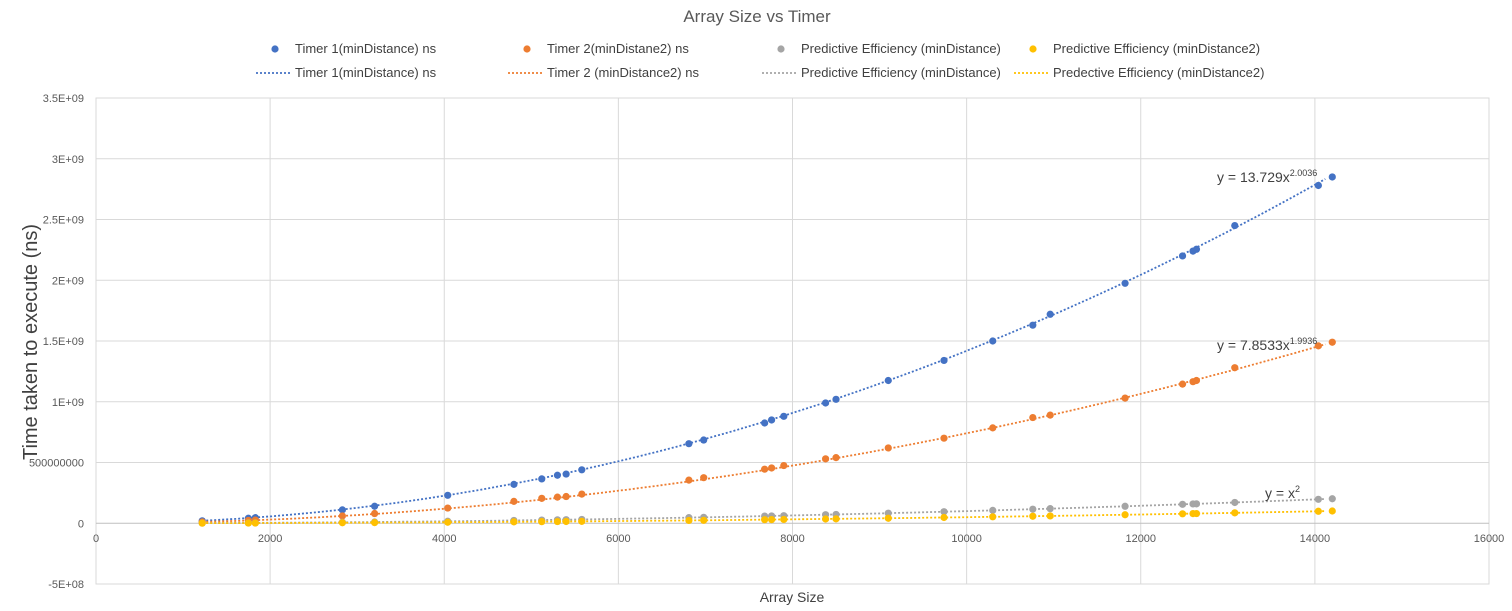 This screenshot has height=611, width=1512. What do you see at coordinates (1158, 72) in the screenshot?
I see `legend-trend-label: Predective Efficiency (minDistance2)` at bounding box center [1158, 72].